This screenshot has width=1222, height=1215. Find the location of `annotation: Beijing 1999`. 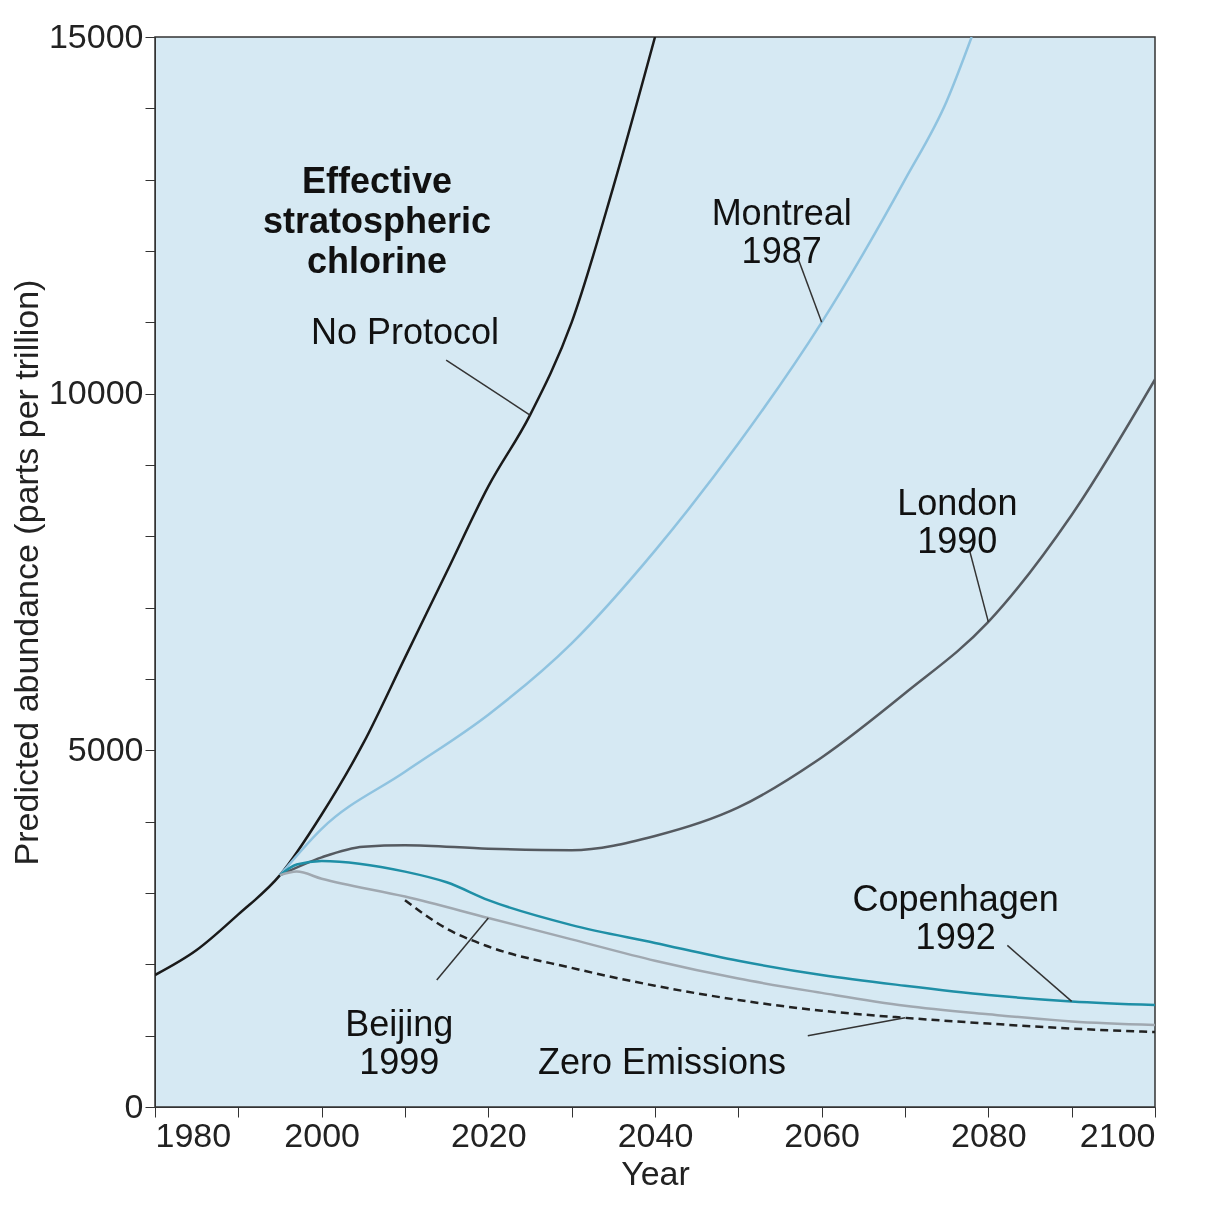

annotation: Beijing 1999 is located at coordinates (399, 1042).